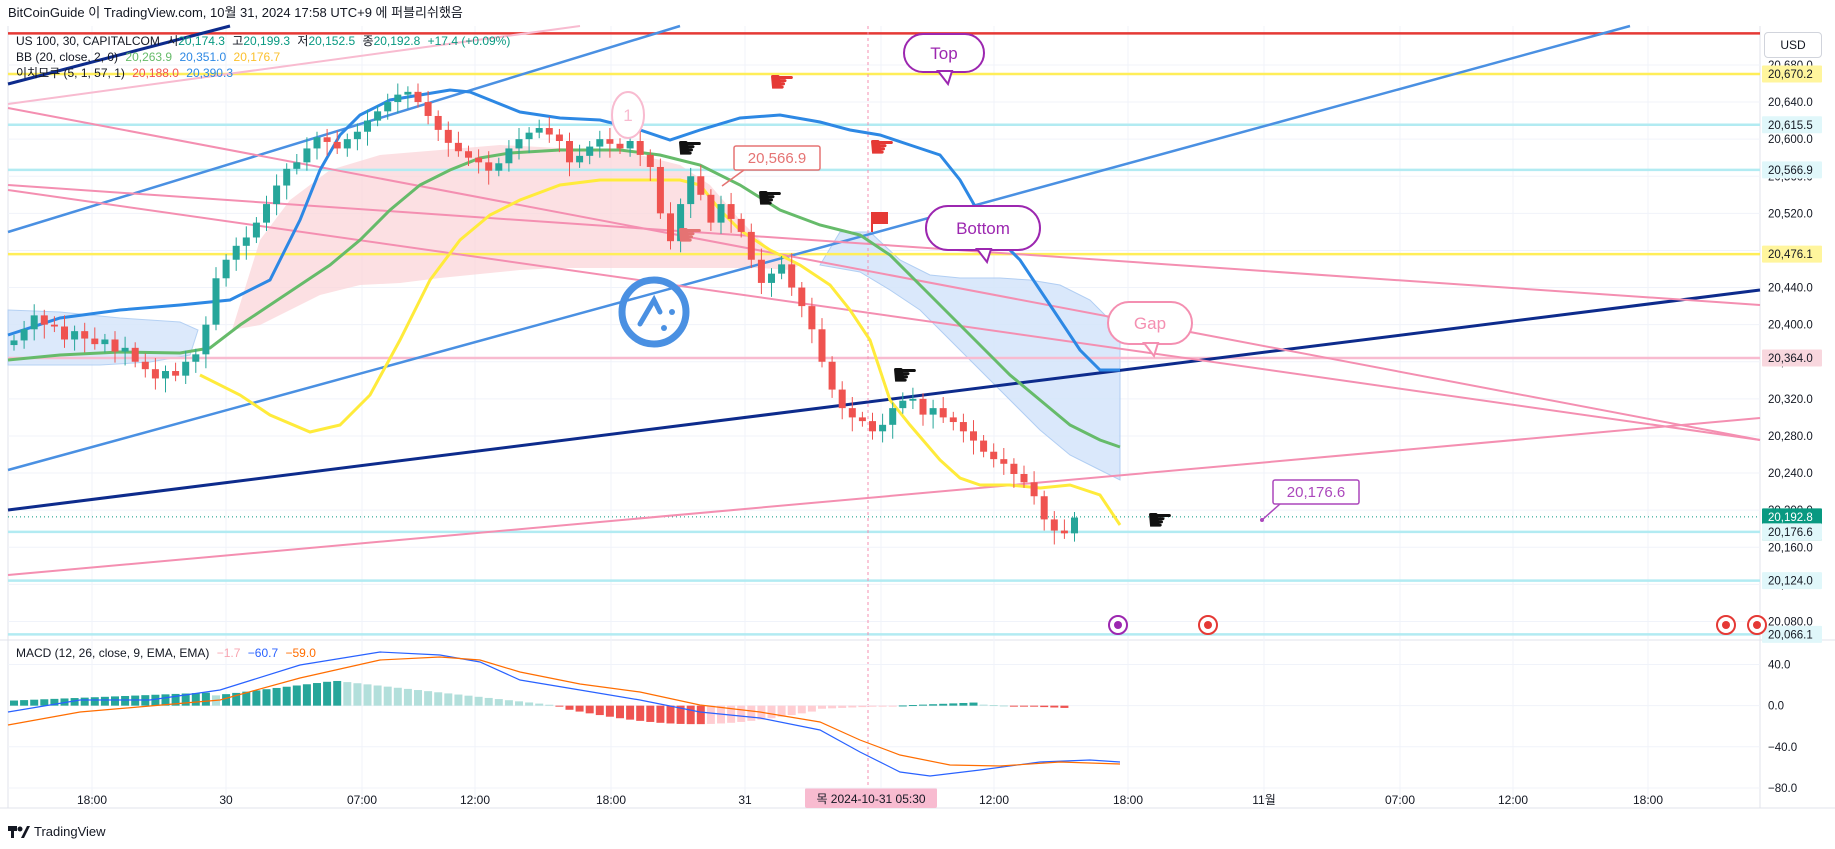  I want to click on time-tick-label: 31, so click(745, 800).